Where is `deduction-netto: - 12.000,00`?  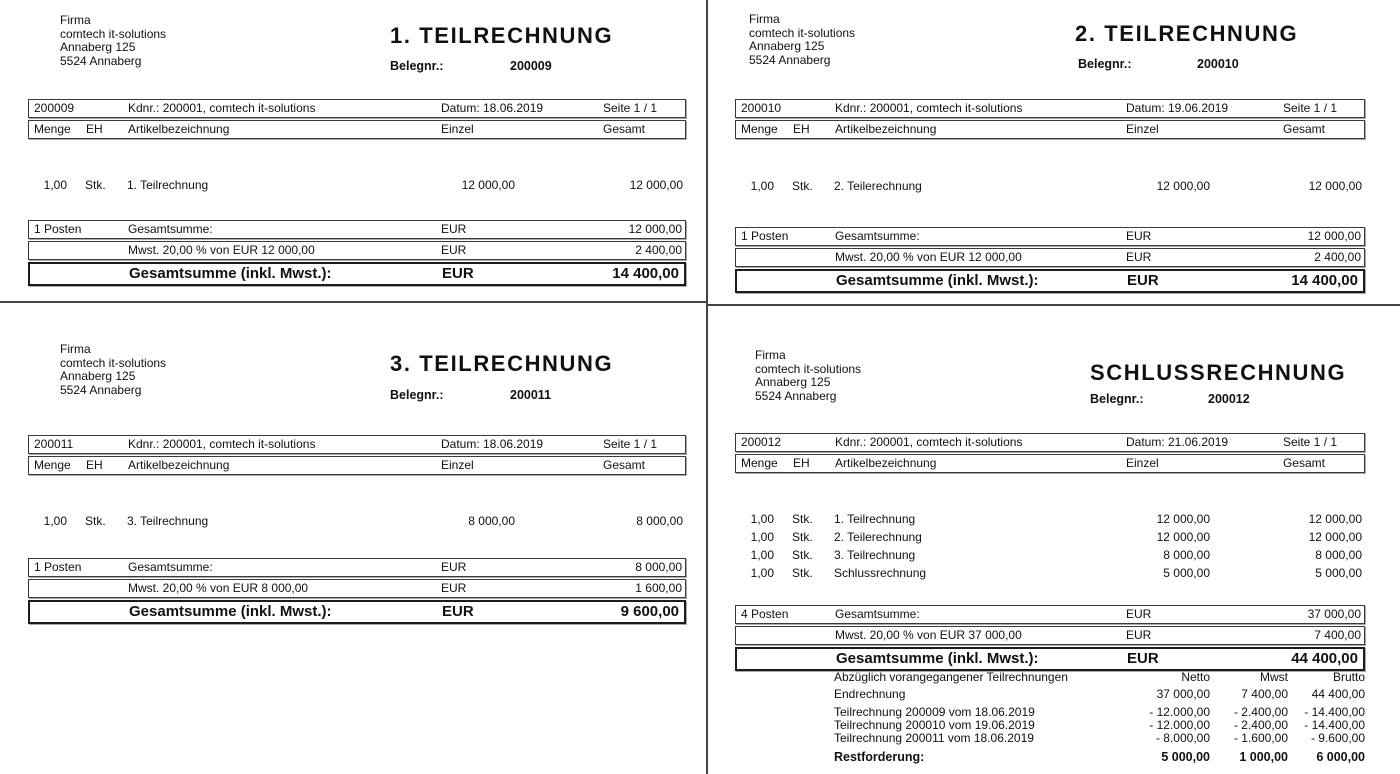 deduction-netto: - 12.000,00 is located at coordinates (1179, 725).